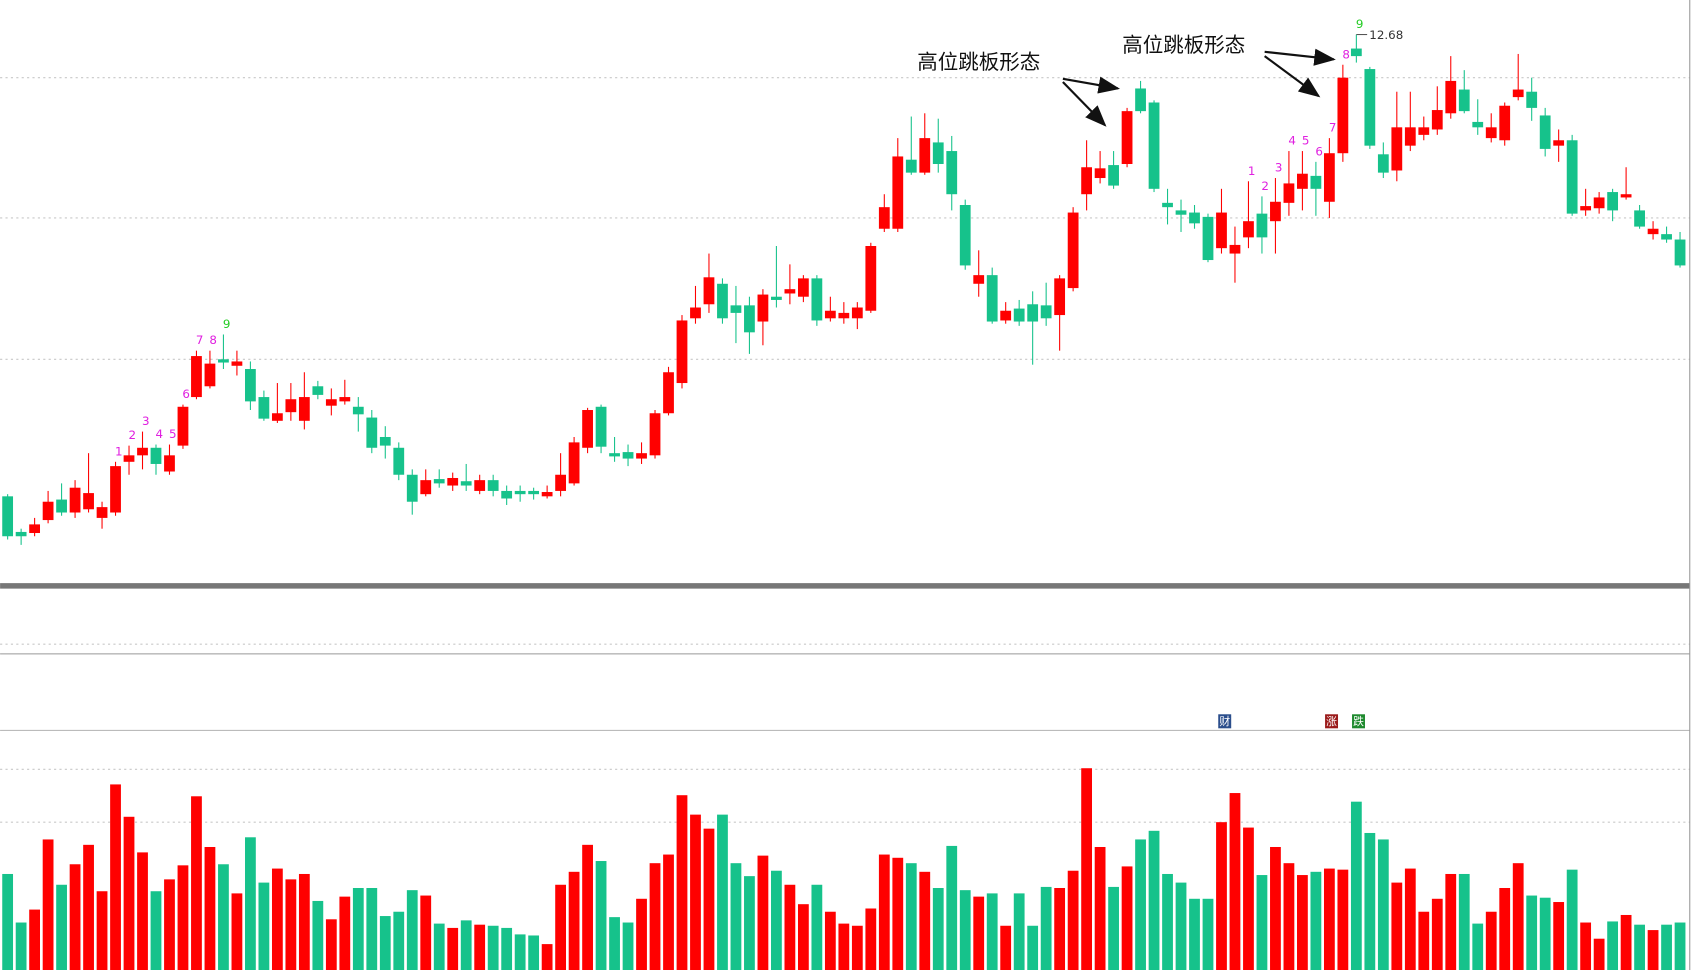 Image resolution: width=1692 pixels, height=970 pixels. What do you see at coordinates (1183, 45) in the screenshot?
I see `annotation: 高位跳板形态` at bounding box center [1183, 45].